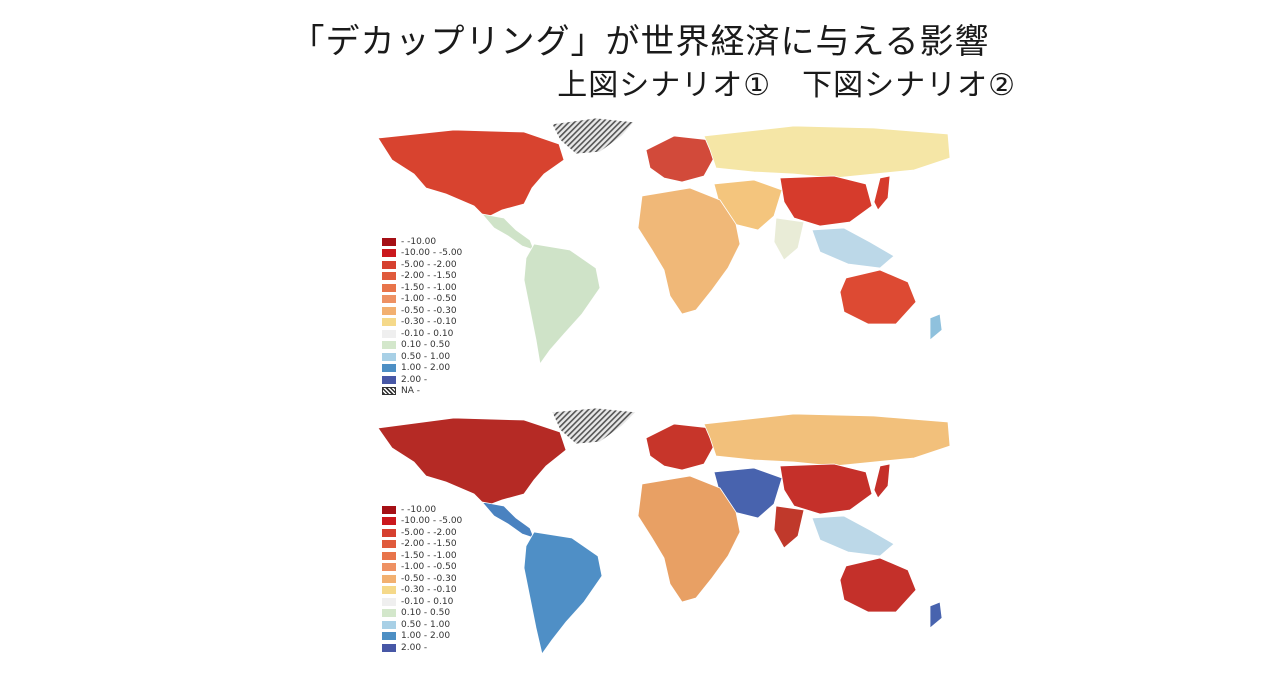  I want to click on region-india, so click(789, 527).